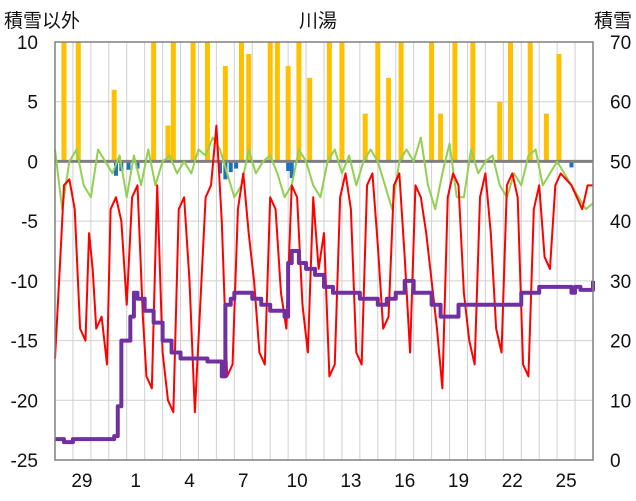 Image resolution: width=636 pixels, height=501 pixels. Describe the element at coordinates (620, 282) in the screenshot. I see `right-tick-label: 30` at that location.